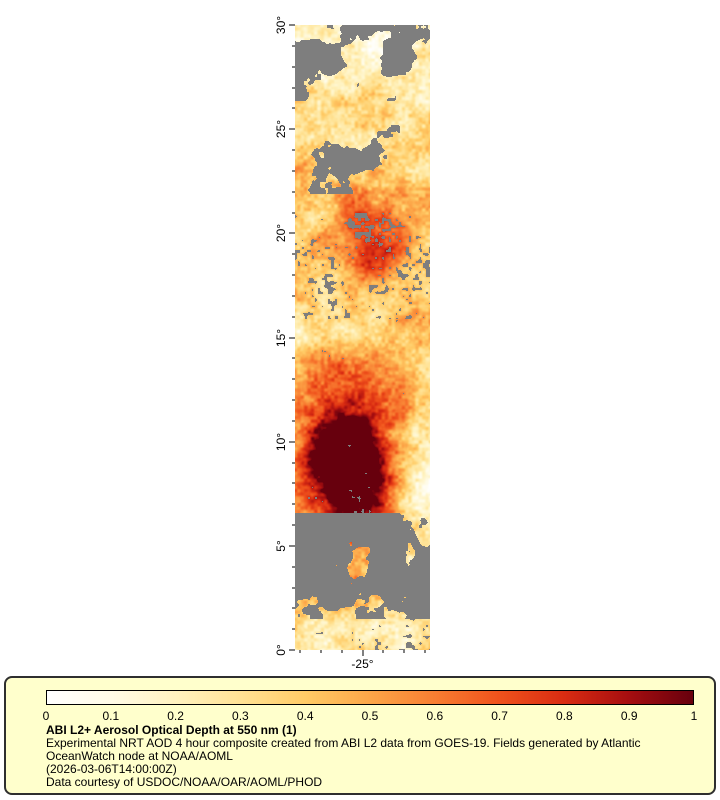 The height and width of the screenshot is (800, 720). Describe the element at coordinates (281, 25) in the screenshot. I see `latitude-tick-label: 30°` at that location.